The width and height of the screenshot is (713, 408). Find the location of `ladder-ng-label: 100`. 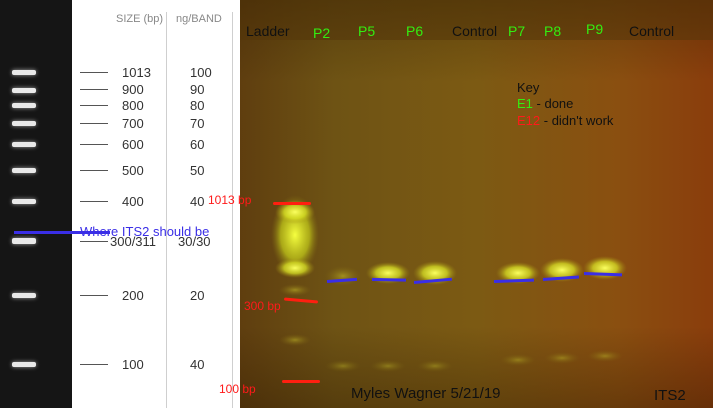

ladder-ng-label: 100 is located at coordinates (201, 72).